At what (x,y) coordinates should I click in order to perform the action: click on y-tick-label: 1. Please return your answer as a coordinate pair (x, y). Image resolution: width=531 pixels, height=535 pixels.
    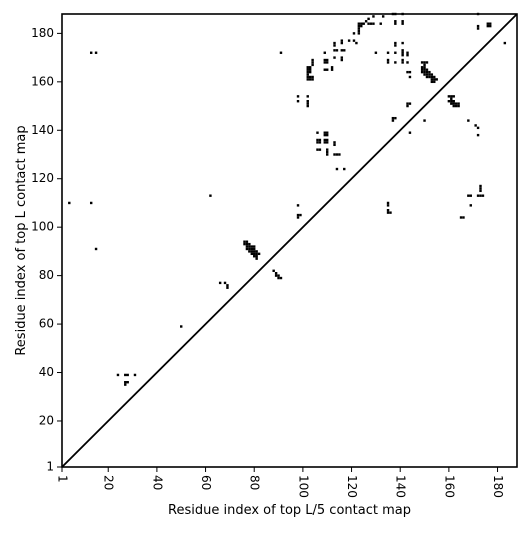
    Looking at the image, I should click on (50, 467).